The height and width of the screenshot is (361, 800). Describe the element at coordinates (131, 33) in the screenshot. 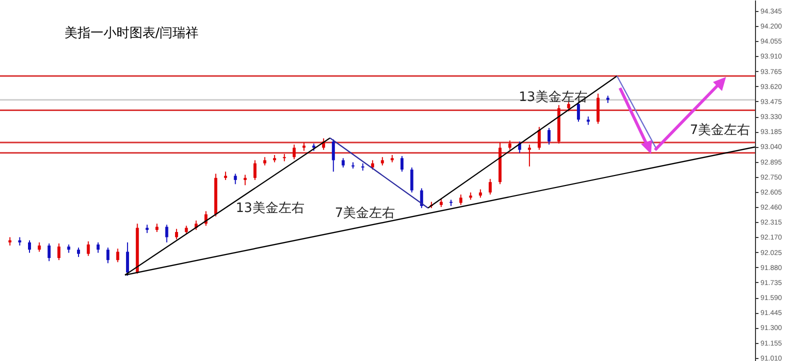

I see `text: 美指一小时图表/闫瑞祥` at that location.